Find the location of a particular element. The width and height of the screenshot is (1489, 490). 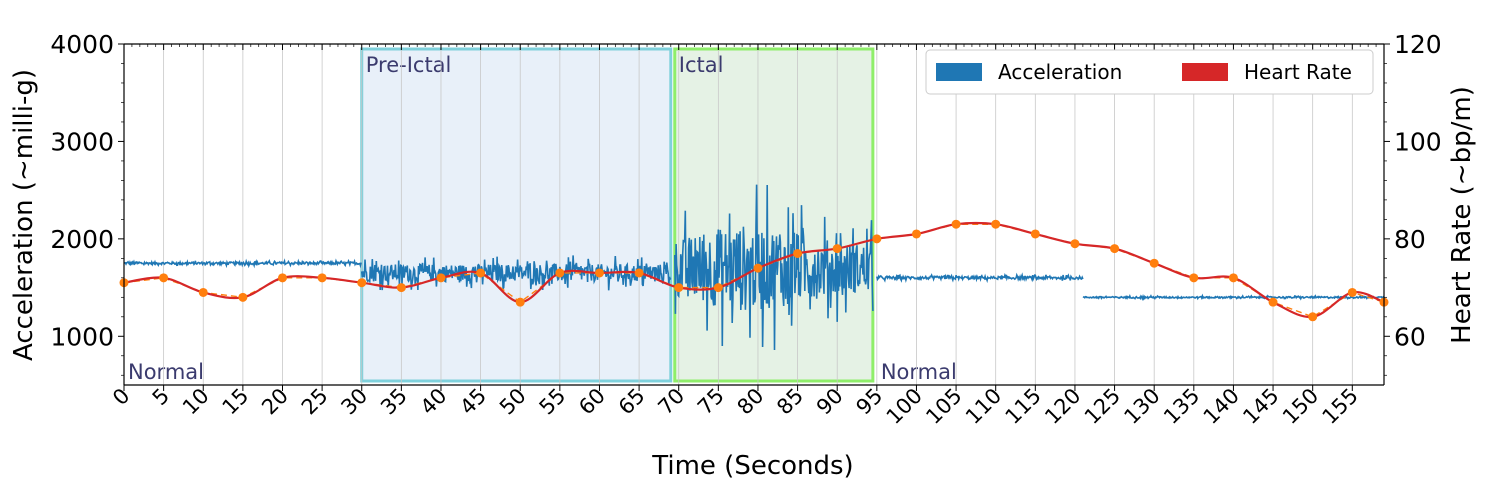

right-y-tick-label-0: 60 is located at coordinates (1410, 336).